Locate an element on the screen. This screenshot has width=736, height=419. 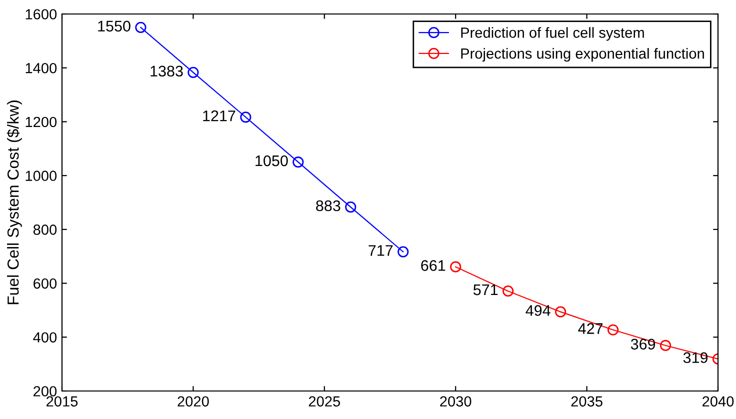
y-axis-title: Fuel Cell System Cost ($/kw) is located at coordinates (14, 202).